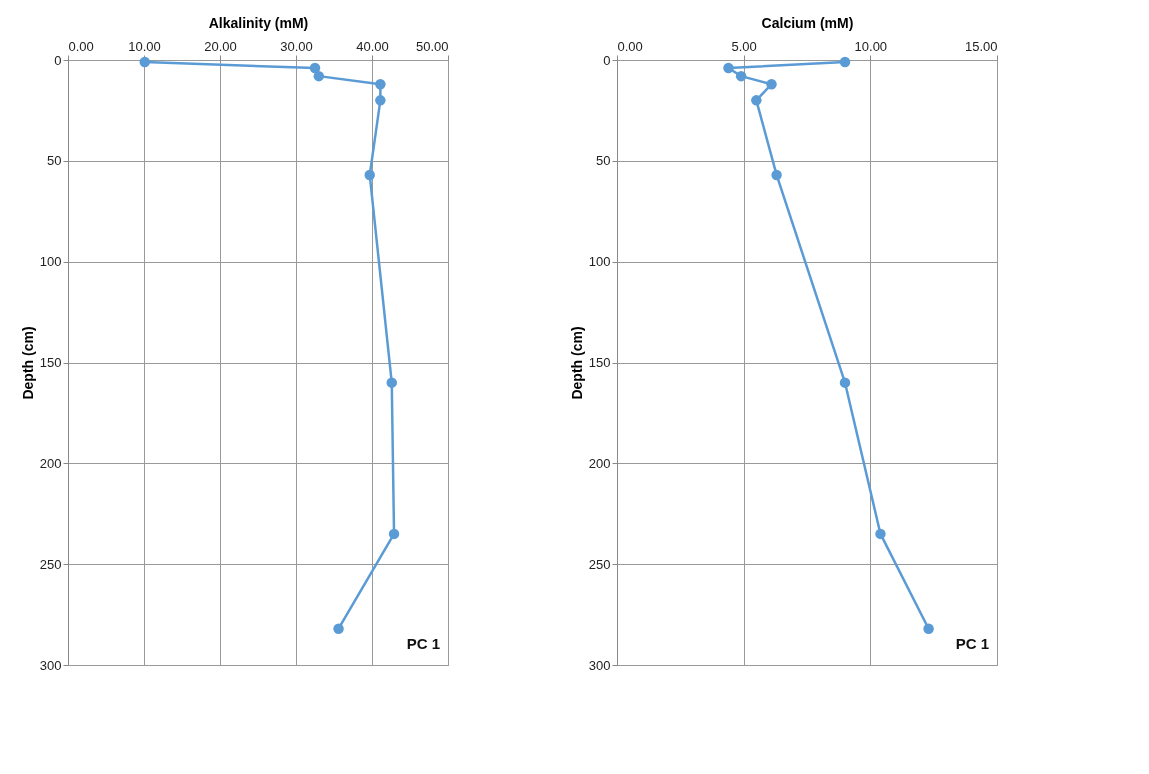  I want to click on x-tick-label: 15.00, so click(981, 46).